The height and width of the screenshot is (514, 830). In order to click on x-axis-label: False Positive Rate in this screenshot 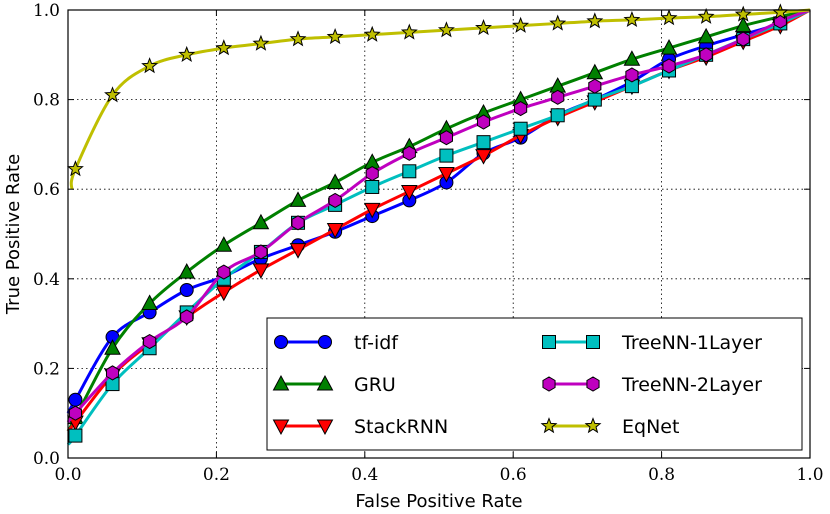, I will do `click(438, 501)`.